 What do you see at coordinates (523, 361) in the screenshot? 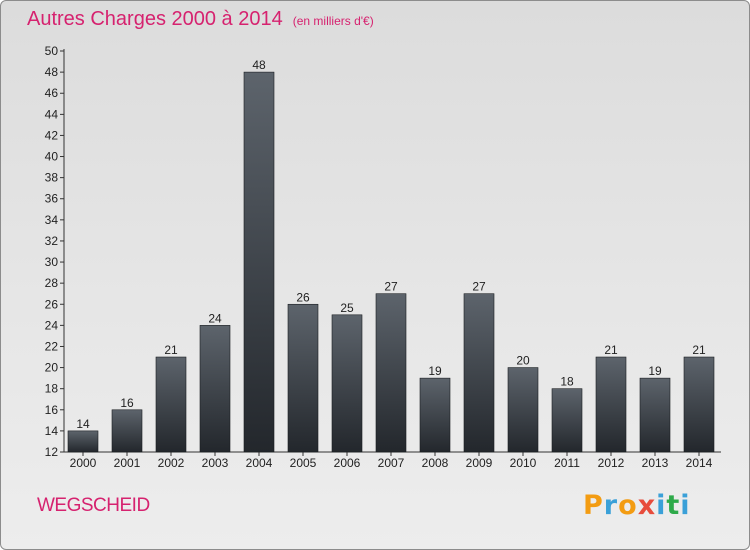
I see `bar-value-label: 20` at bounding box center [523, 361].